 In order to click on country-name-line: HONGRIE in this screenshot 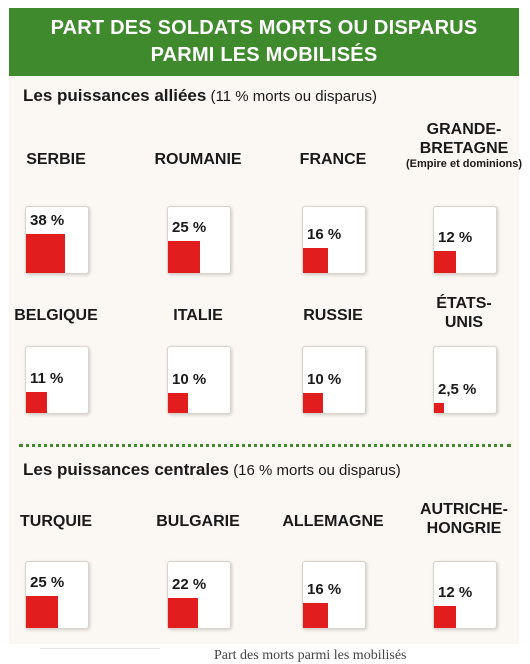, I will do `click(464, 528)`.